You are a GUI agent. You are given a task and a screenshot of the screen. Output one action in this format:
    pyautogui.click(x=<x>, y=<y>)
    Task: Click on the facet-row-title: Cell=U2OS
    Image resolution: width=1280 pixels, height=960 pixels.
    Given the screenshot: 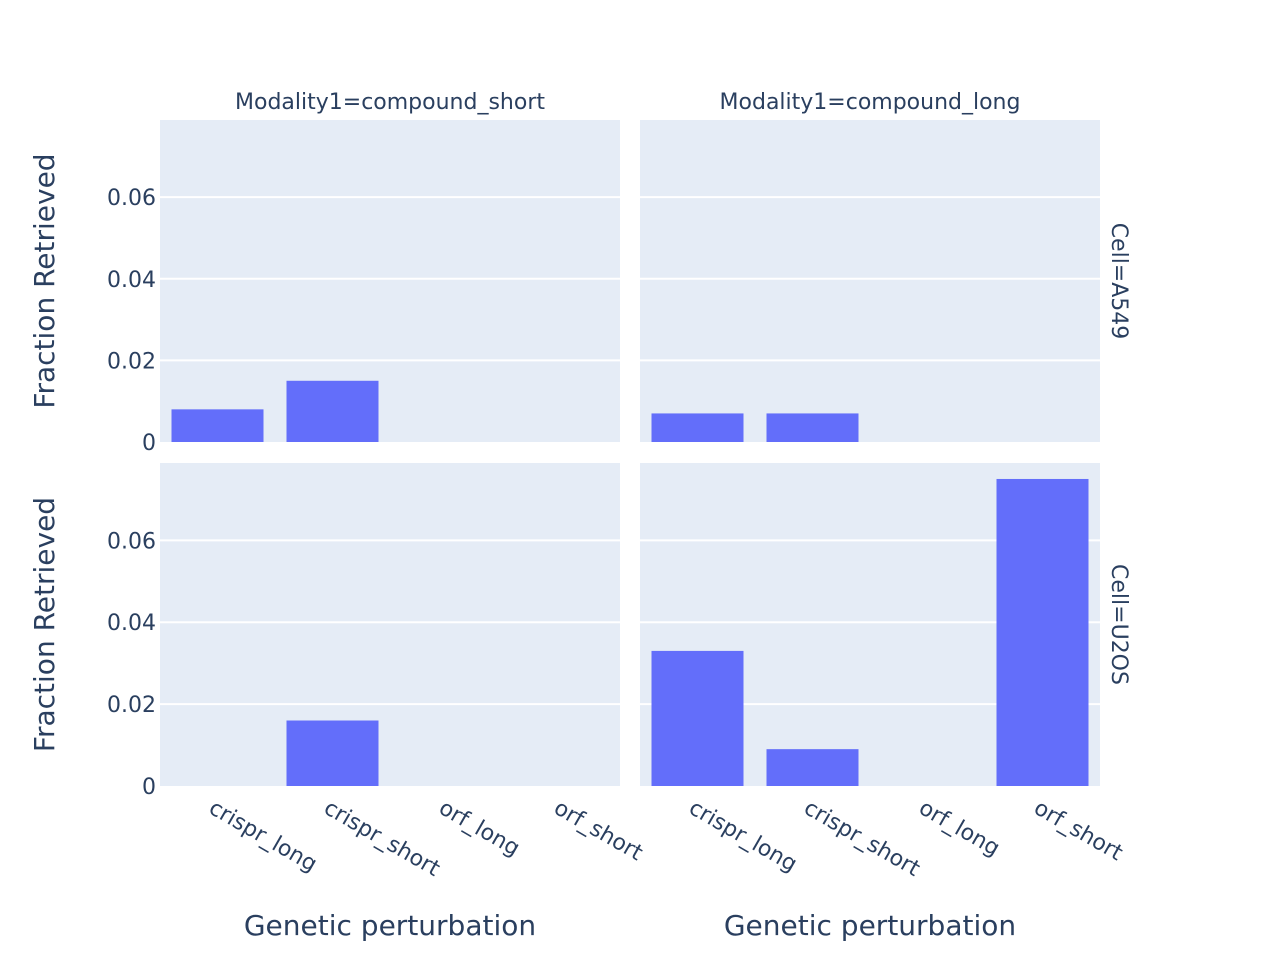 What is the action you would take?
    pyautogui.click(x=1118, y=624)
    